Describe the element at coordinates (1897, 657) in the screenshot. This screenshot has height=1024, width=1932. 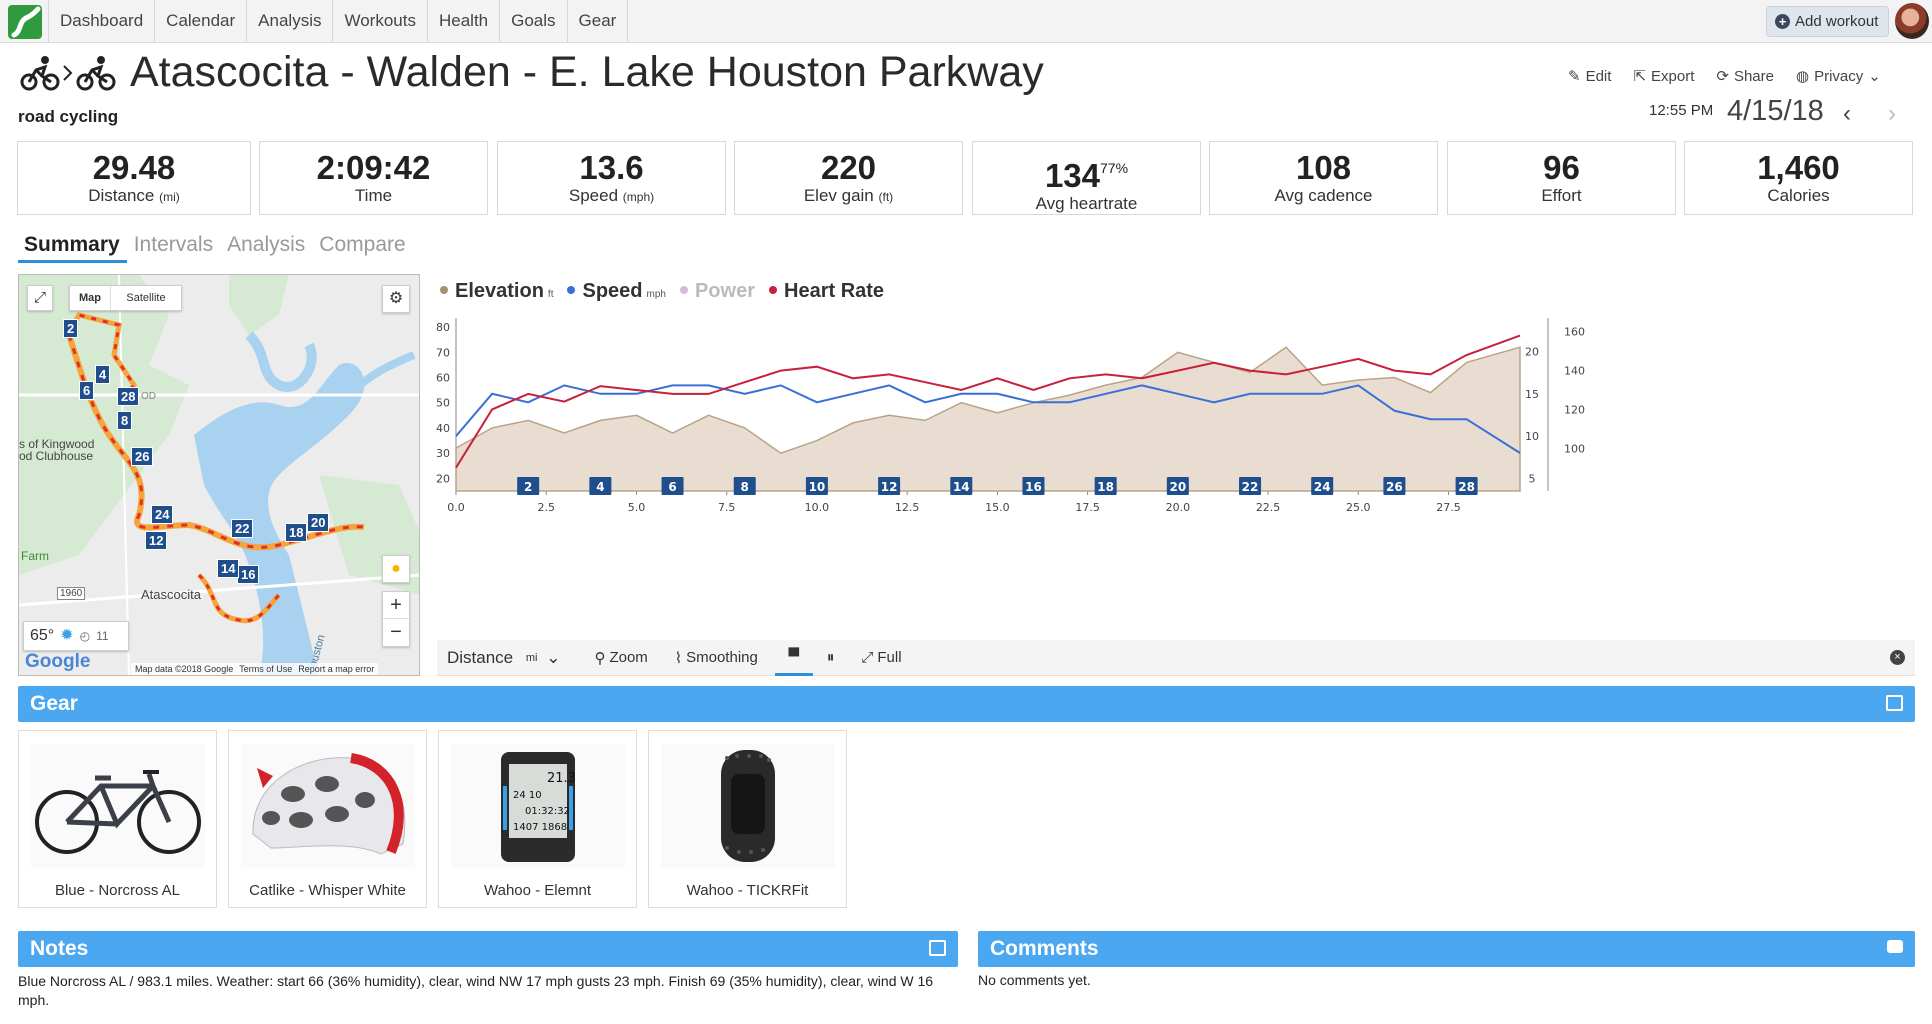
I see `close-icon: ×` at that location.